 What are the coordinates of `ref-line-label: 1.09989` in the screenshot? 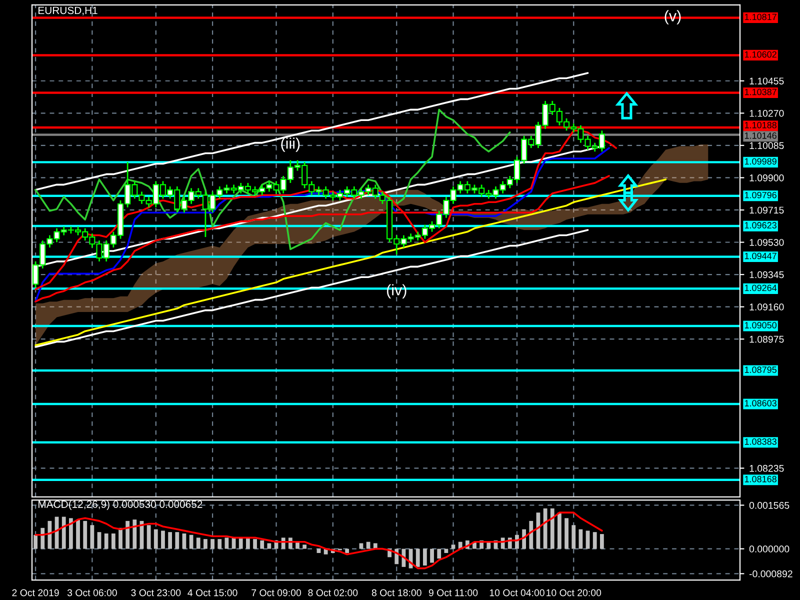 It's located at (760, 161).